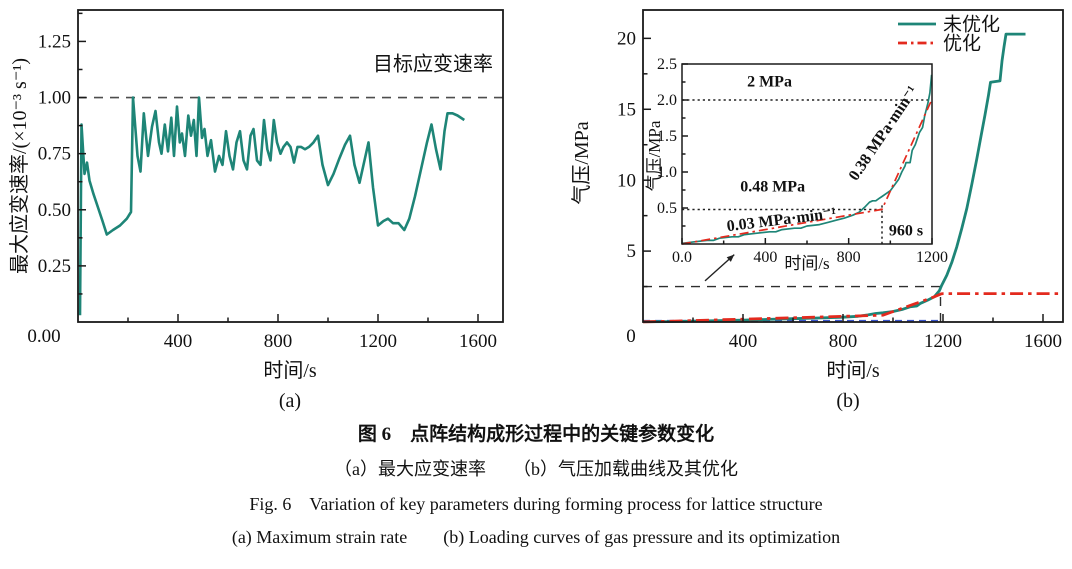 The width and height of the screenshot is (1072, 569). Describe the element at coordinates (843, 341) in the screenshot. I see `panel-b-xtick-label: 800` at that location.